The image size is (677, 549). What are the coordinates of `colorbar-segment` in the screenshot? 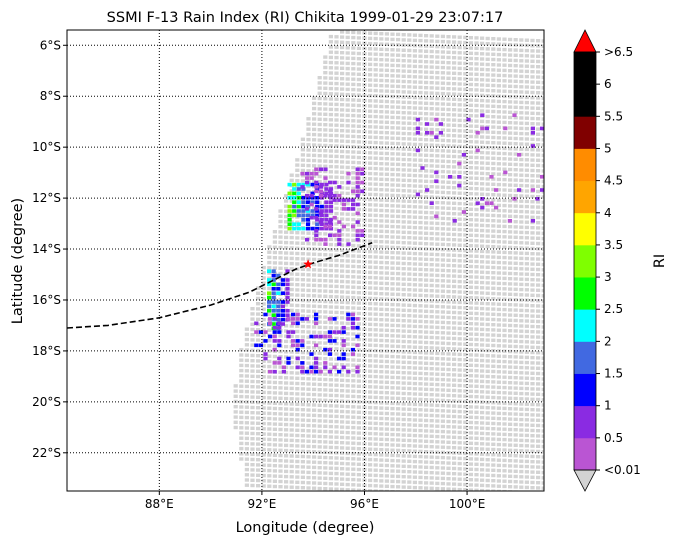 It's located at (585, 132).